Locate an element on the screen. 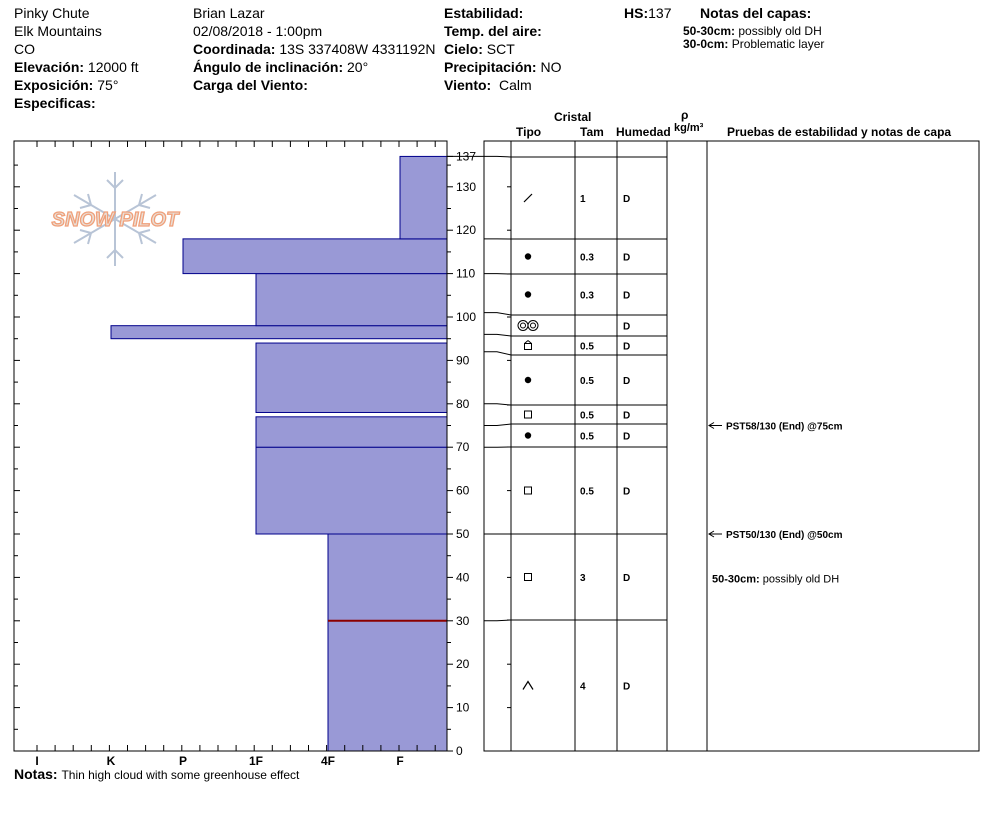 This screenshot has width=994, height=840. layer-comment: 50-30cm: possibly old DH is located at coordinates (775, 579).